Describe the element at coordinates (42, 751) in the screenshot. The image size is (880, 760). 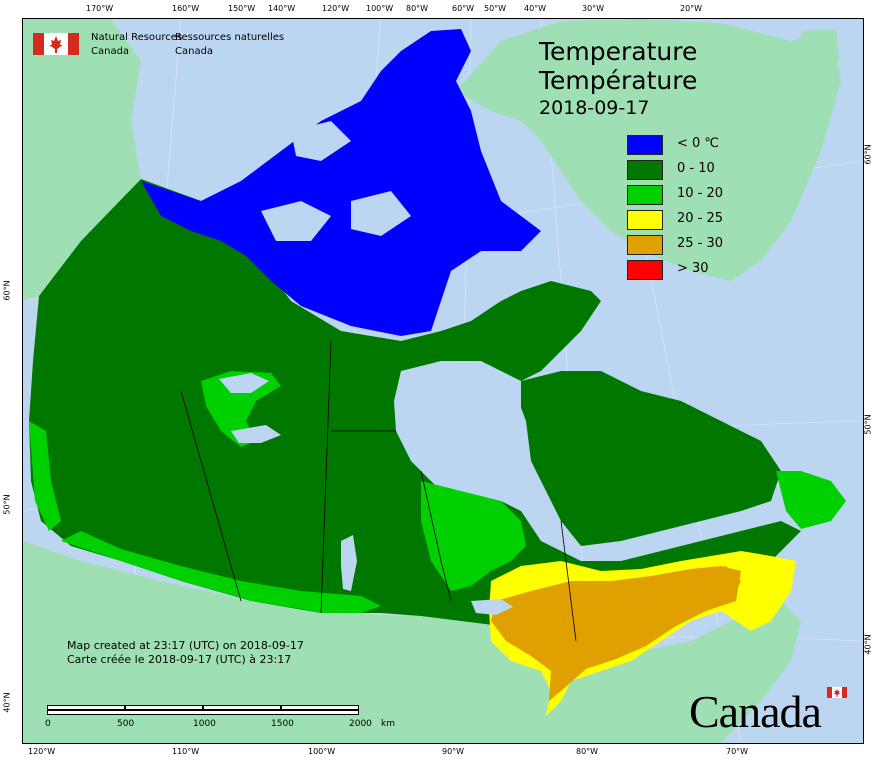
I see `bottom-tick: 120°W` at that location.